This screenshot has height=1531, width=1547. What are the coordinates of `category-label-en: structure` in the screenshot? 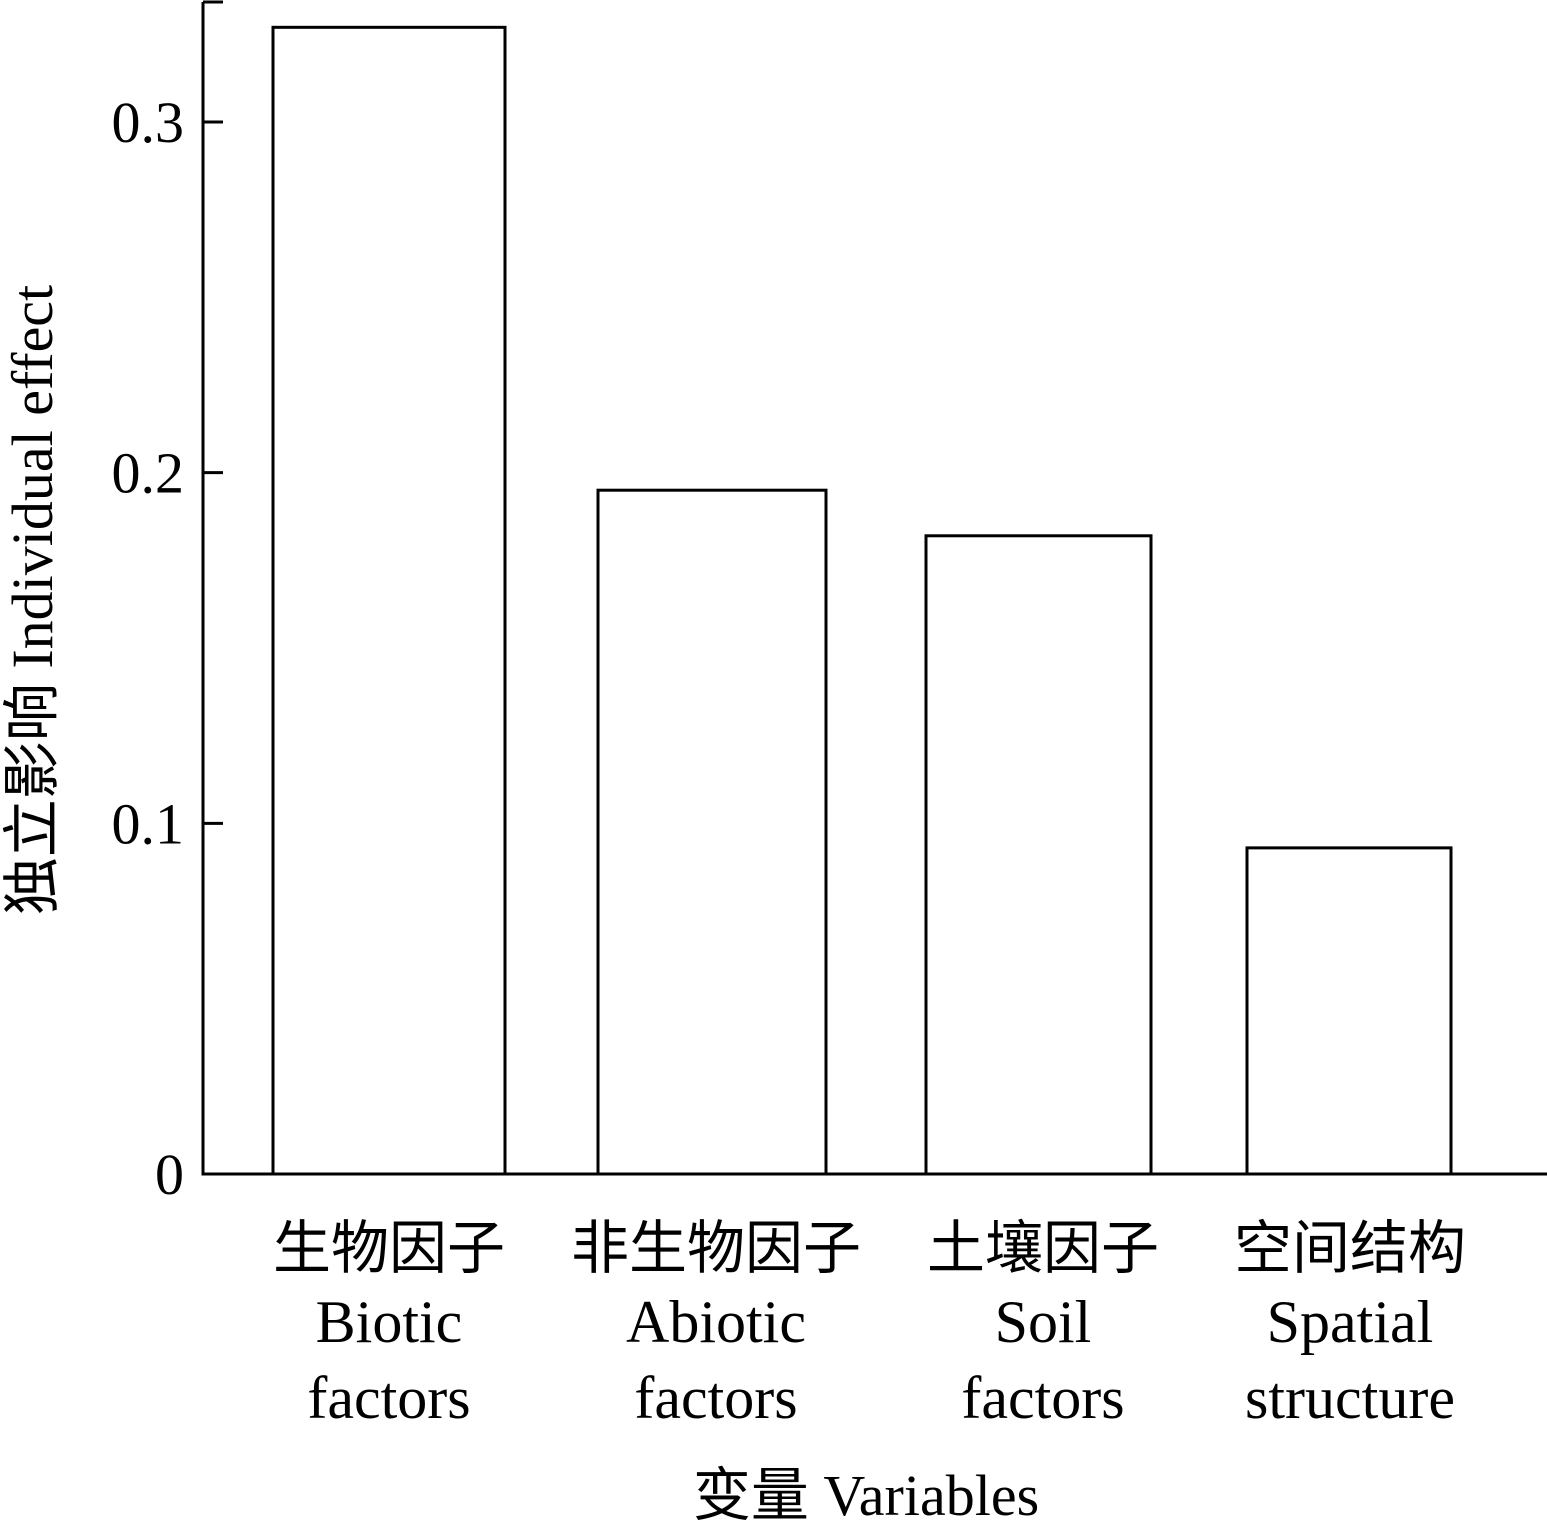 It's located at (1350, 1398).